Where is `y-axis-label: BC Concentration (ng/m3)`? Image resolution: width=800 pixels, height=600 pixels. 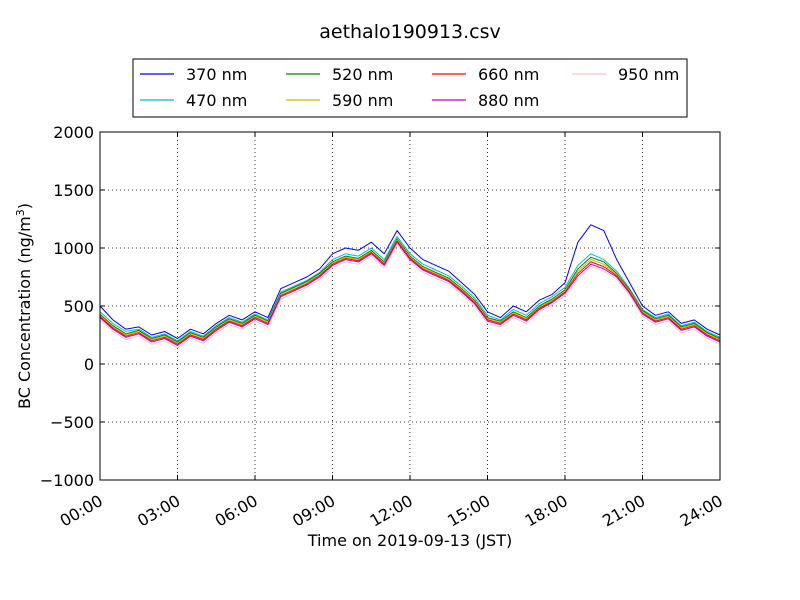
y-axis-label: BC Concentration (ng/m3) is located at coordinates (24, 306).